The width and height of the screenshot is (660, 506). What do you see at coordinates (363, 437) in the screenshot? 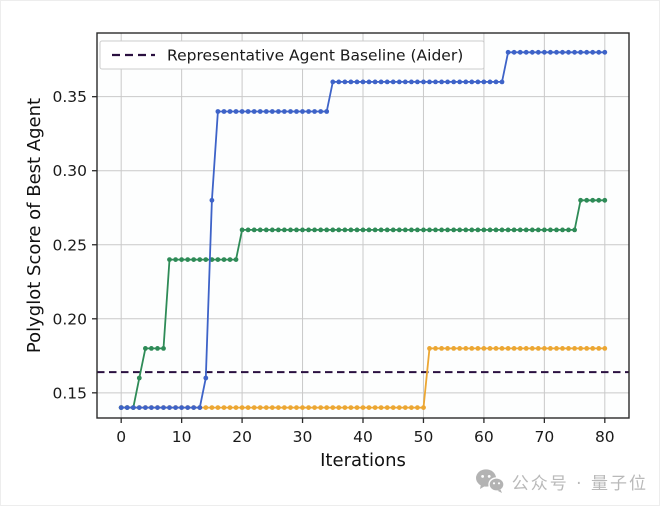
I see `x-tick-label: 40` at bounding box center [363, 437].